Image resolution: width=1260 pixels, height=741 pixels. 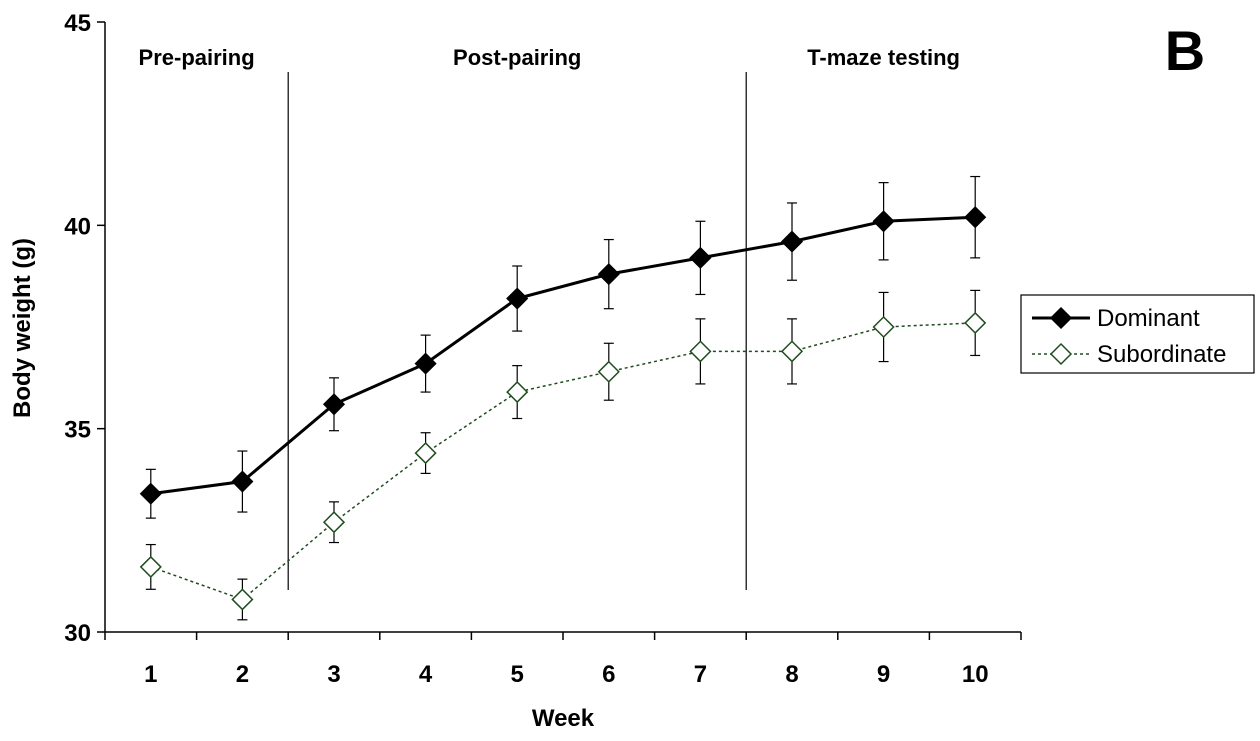 I want to click on y-tick-label-35: 35, so click(x=77, y=430).